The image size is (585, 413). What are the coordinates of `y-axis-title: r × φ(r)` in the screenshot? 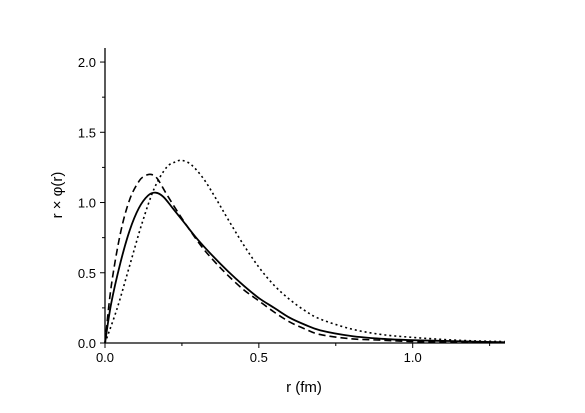 It's located at (57, 195).